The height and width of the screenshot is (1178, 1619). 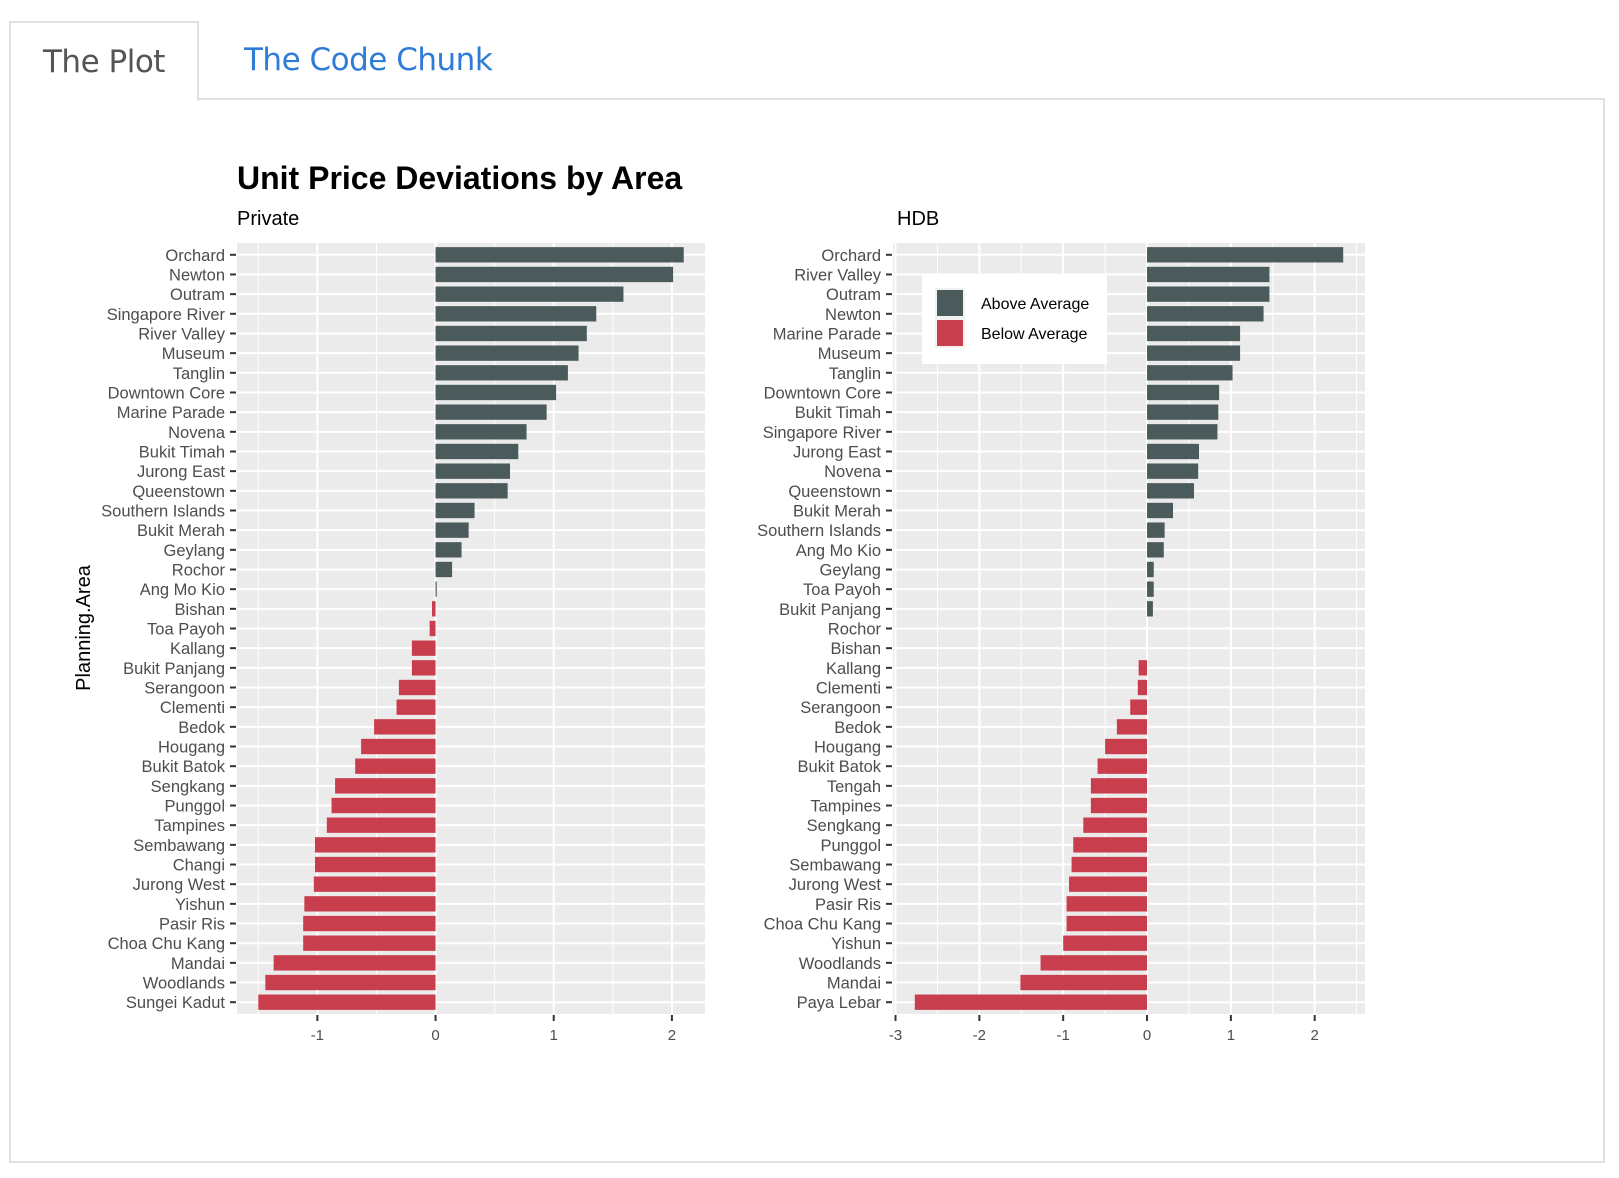 What do you see at coordinates (199, 374) in the screenshot?
I see `y-tick-label: Tanglin` at bounding box center [199, 374].